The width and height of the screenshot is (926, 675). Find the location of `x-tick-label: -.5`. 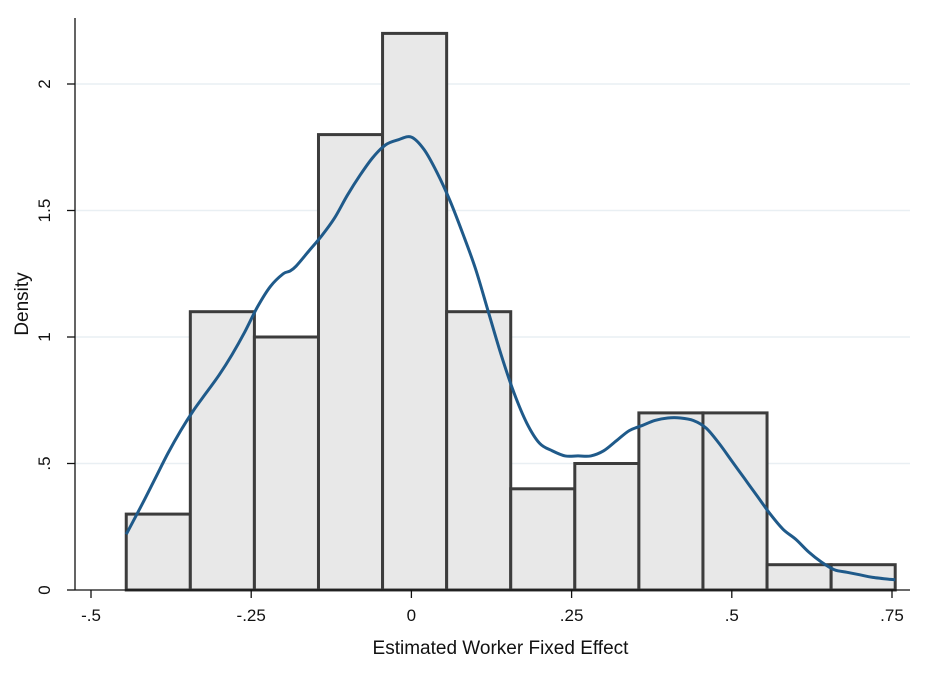

x-tick-label: -.5 is located at coordinates (91, 615).